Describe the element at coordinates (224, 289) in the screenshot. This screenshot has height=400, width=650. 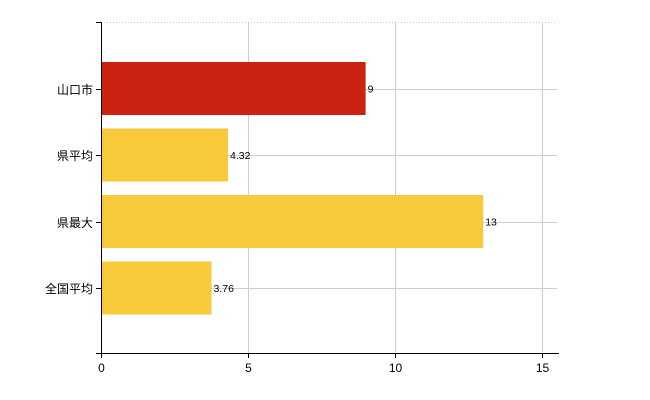
I see `data-label: 3.76` at that location.